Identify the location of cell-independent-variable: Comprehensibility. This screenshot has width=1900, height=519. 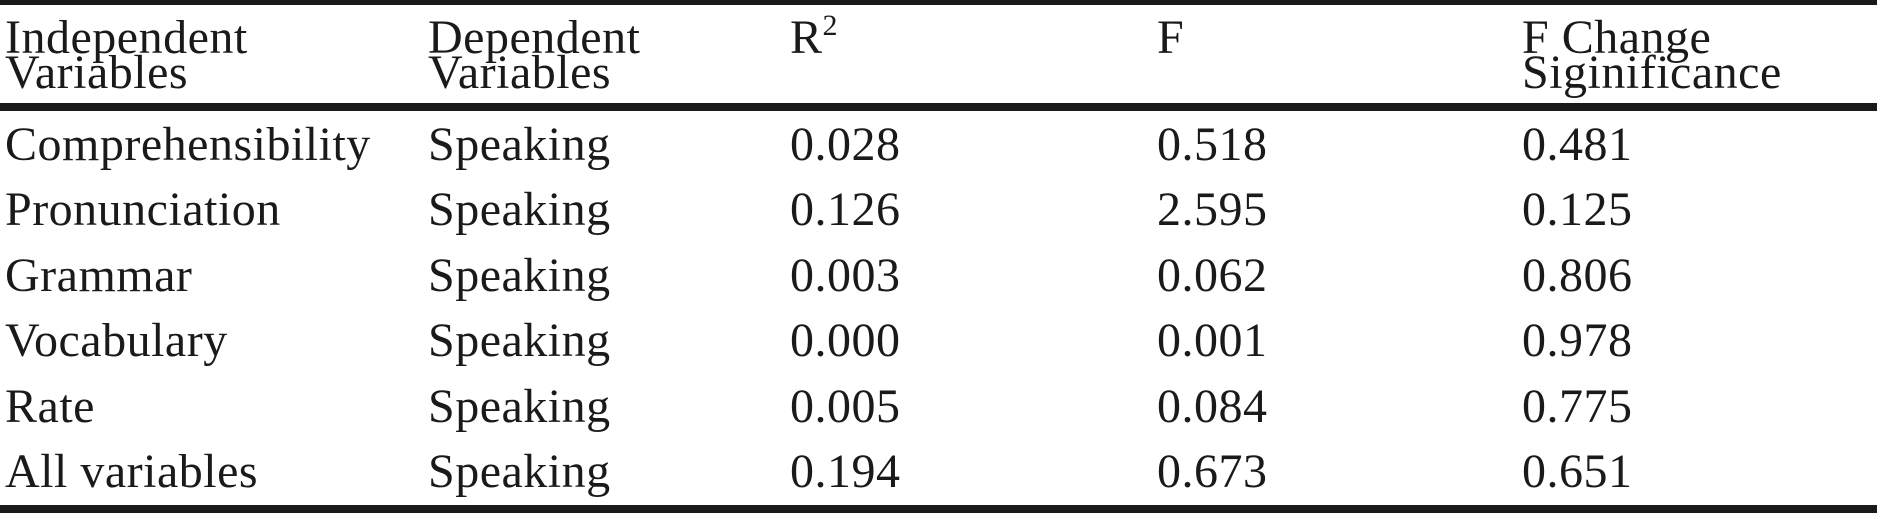
(188, 144).